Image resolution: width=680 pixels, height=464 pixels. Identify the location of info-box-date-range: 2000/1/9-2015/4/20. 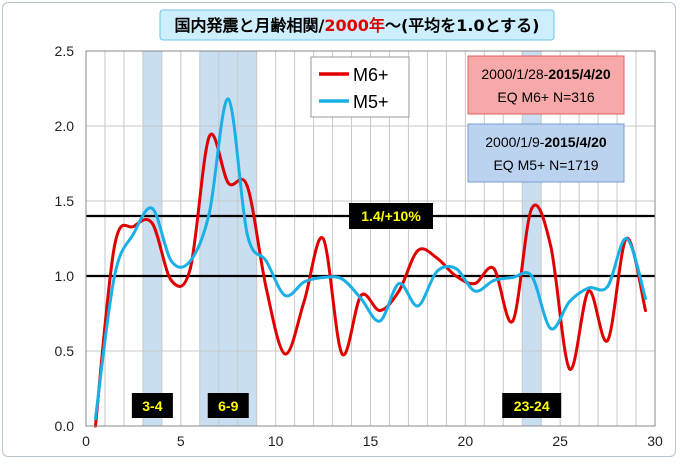
(546, 142).